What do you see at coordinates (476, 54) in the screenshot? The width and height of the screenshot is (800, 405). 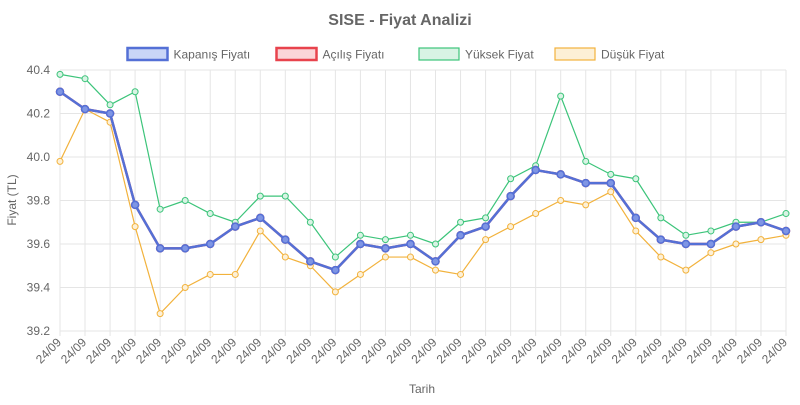 I see `legend-item: Yüksek Fiyat` at bounding box center [476, 54].